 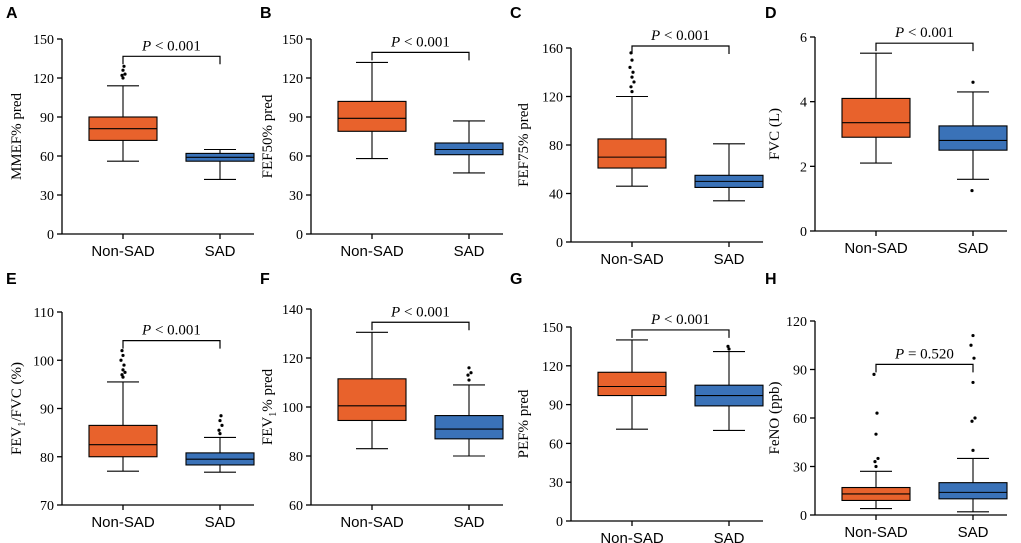 I want to click on y-tick-label: 6, so click(x=803, y=38).